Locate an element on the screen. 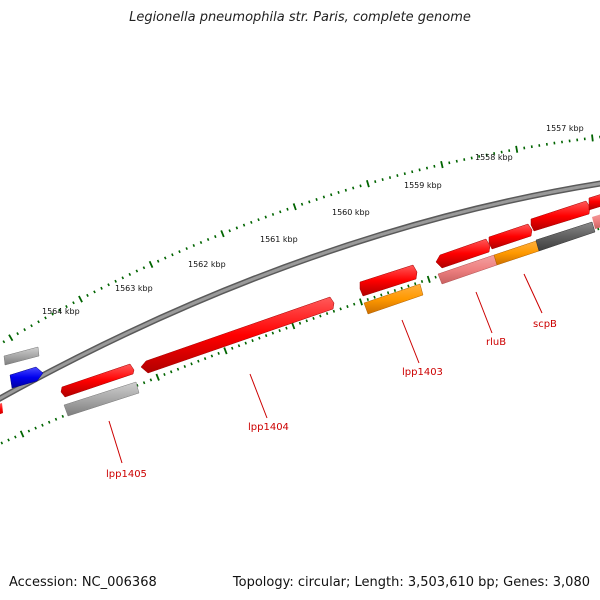 This screenshot has height=600, width=600. gene-label-lpp1403: lpp1403 is located at coordinates (422, 372).